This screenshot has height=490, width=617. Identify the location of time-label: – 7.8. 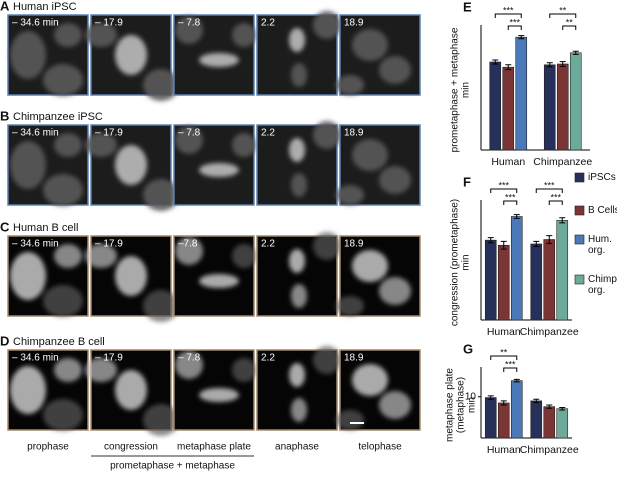
(189, 133).